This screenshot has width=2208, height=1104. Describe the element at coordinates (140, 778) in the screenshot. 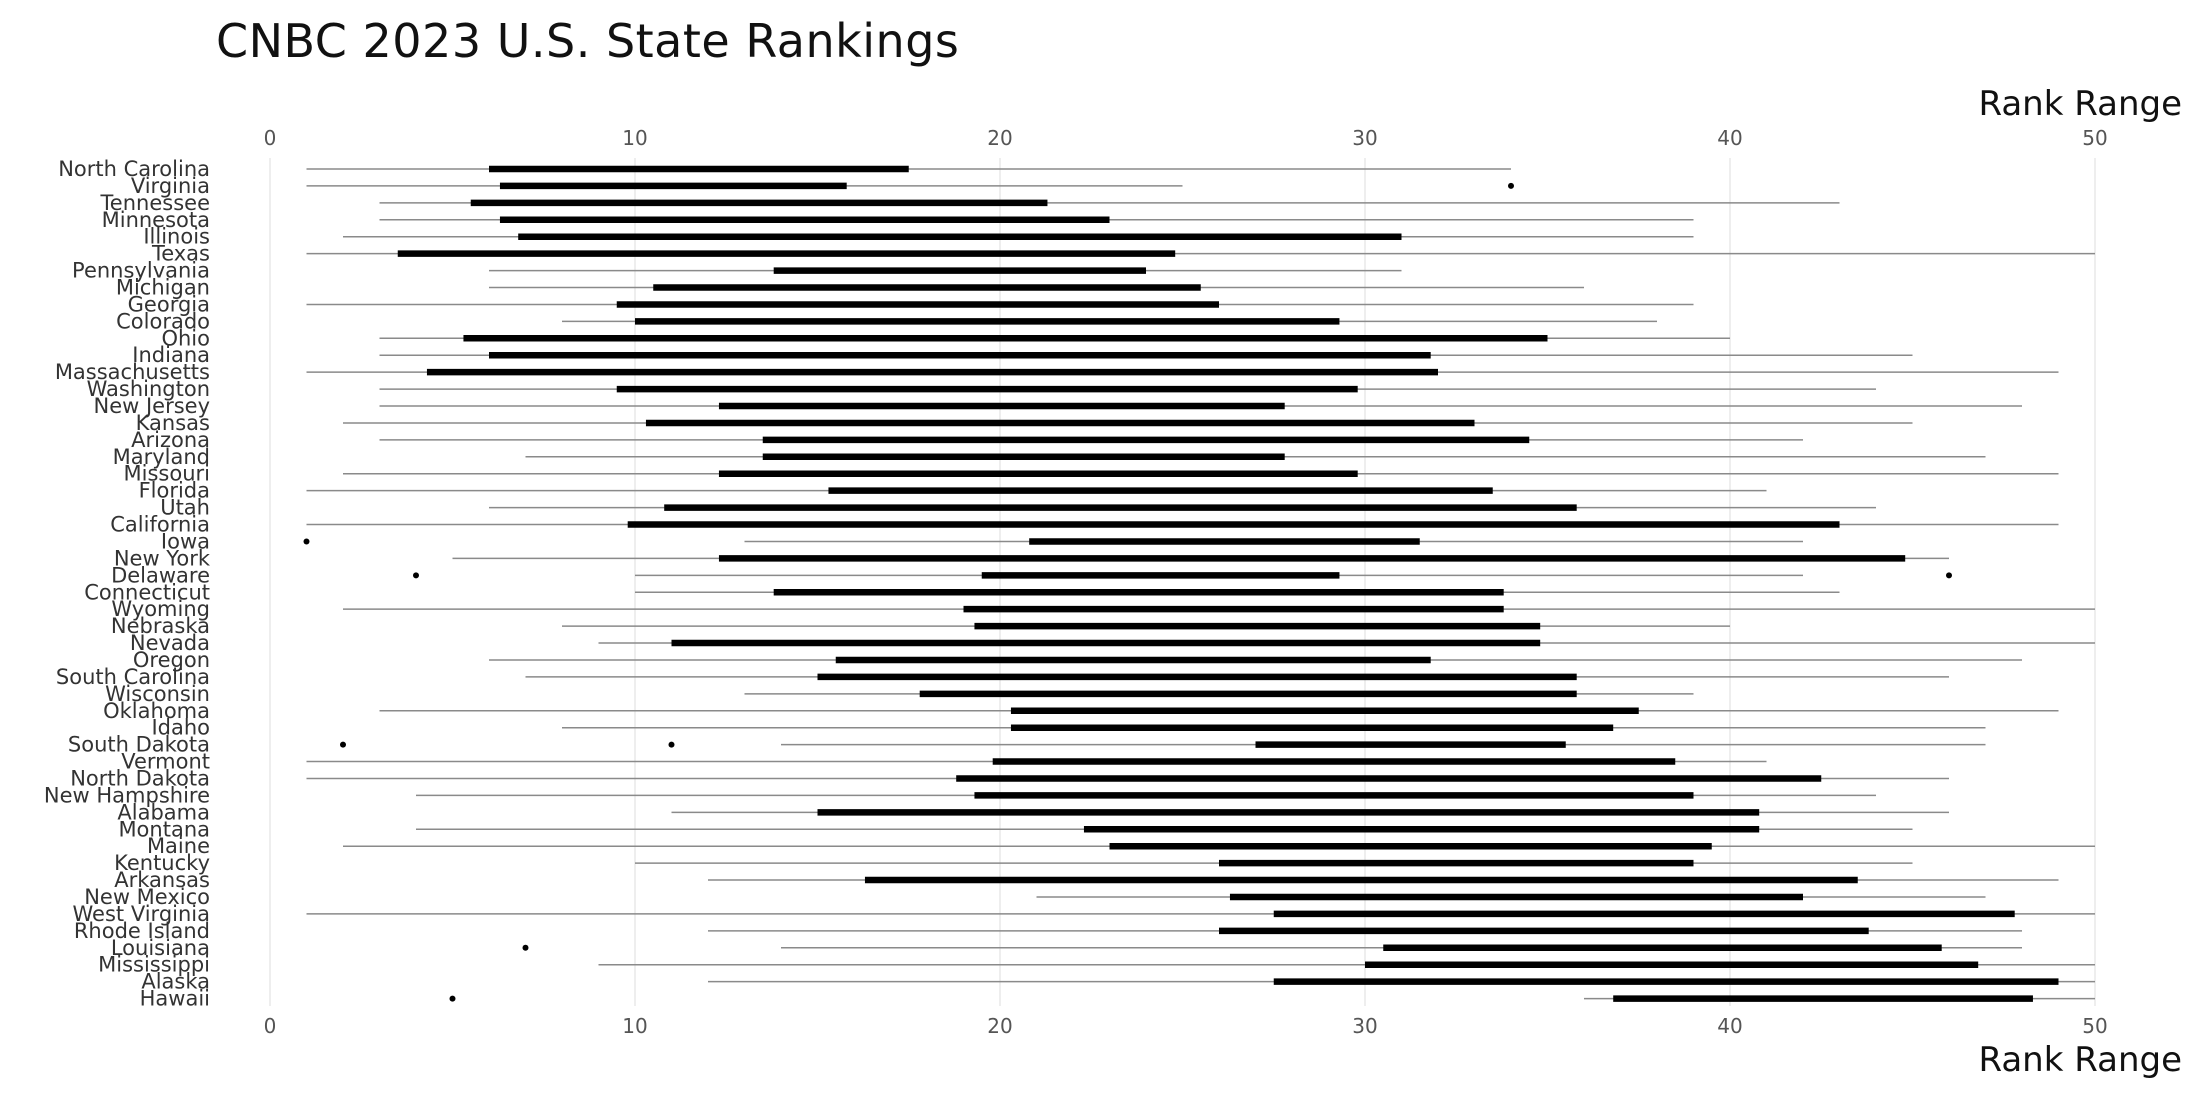

I see `state-label-north-dakota: North Dakota` at that location.